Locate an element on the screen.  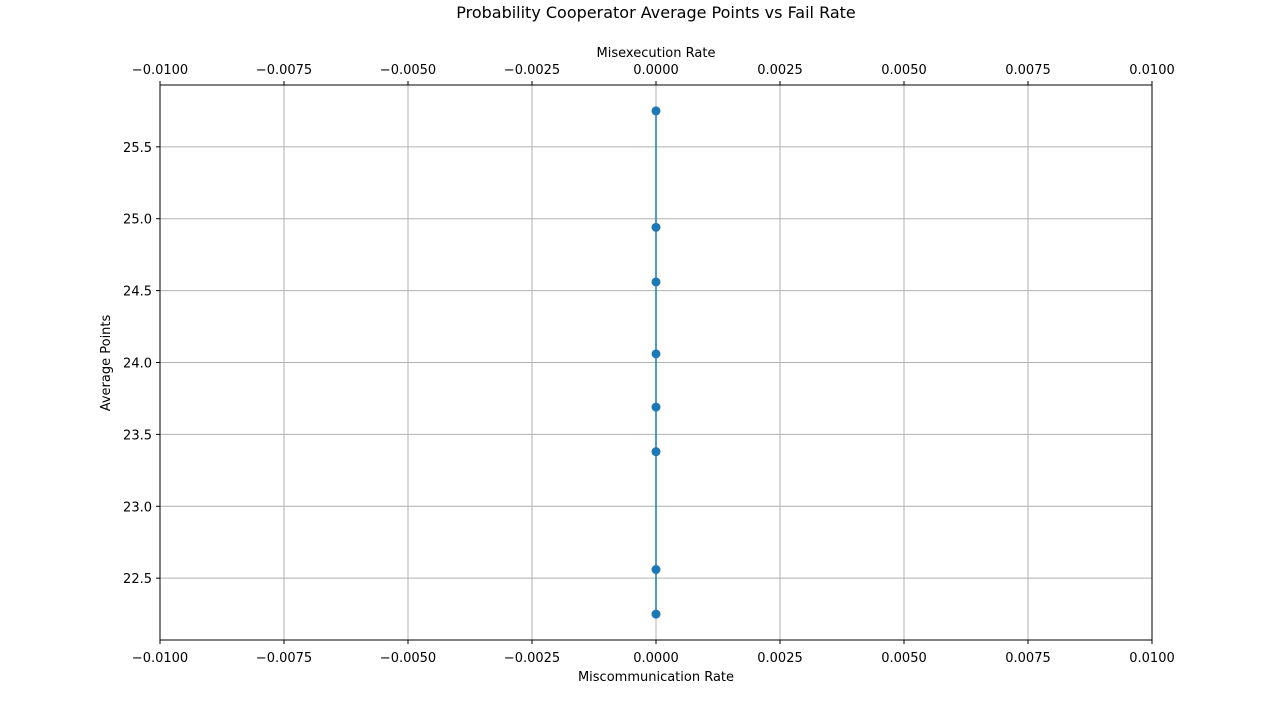
y-tick-label: 25.0 is located at coordinates (137, 220).